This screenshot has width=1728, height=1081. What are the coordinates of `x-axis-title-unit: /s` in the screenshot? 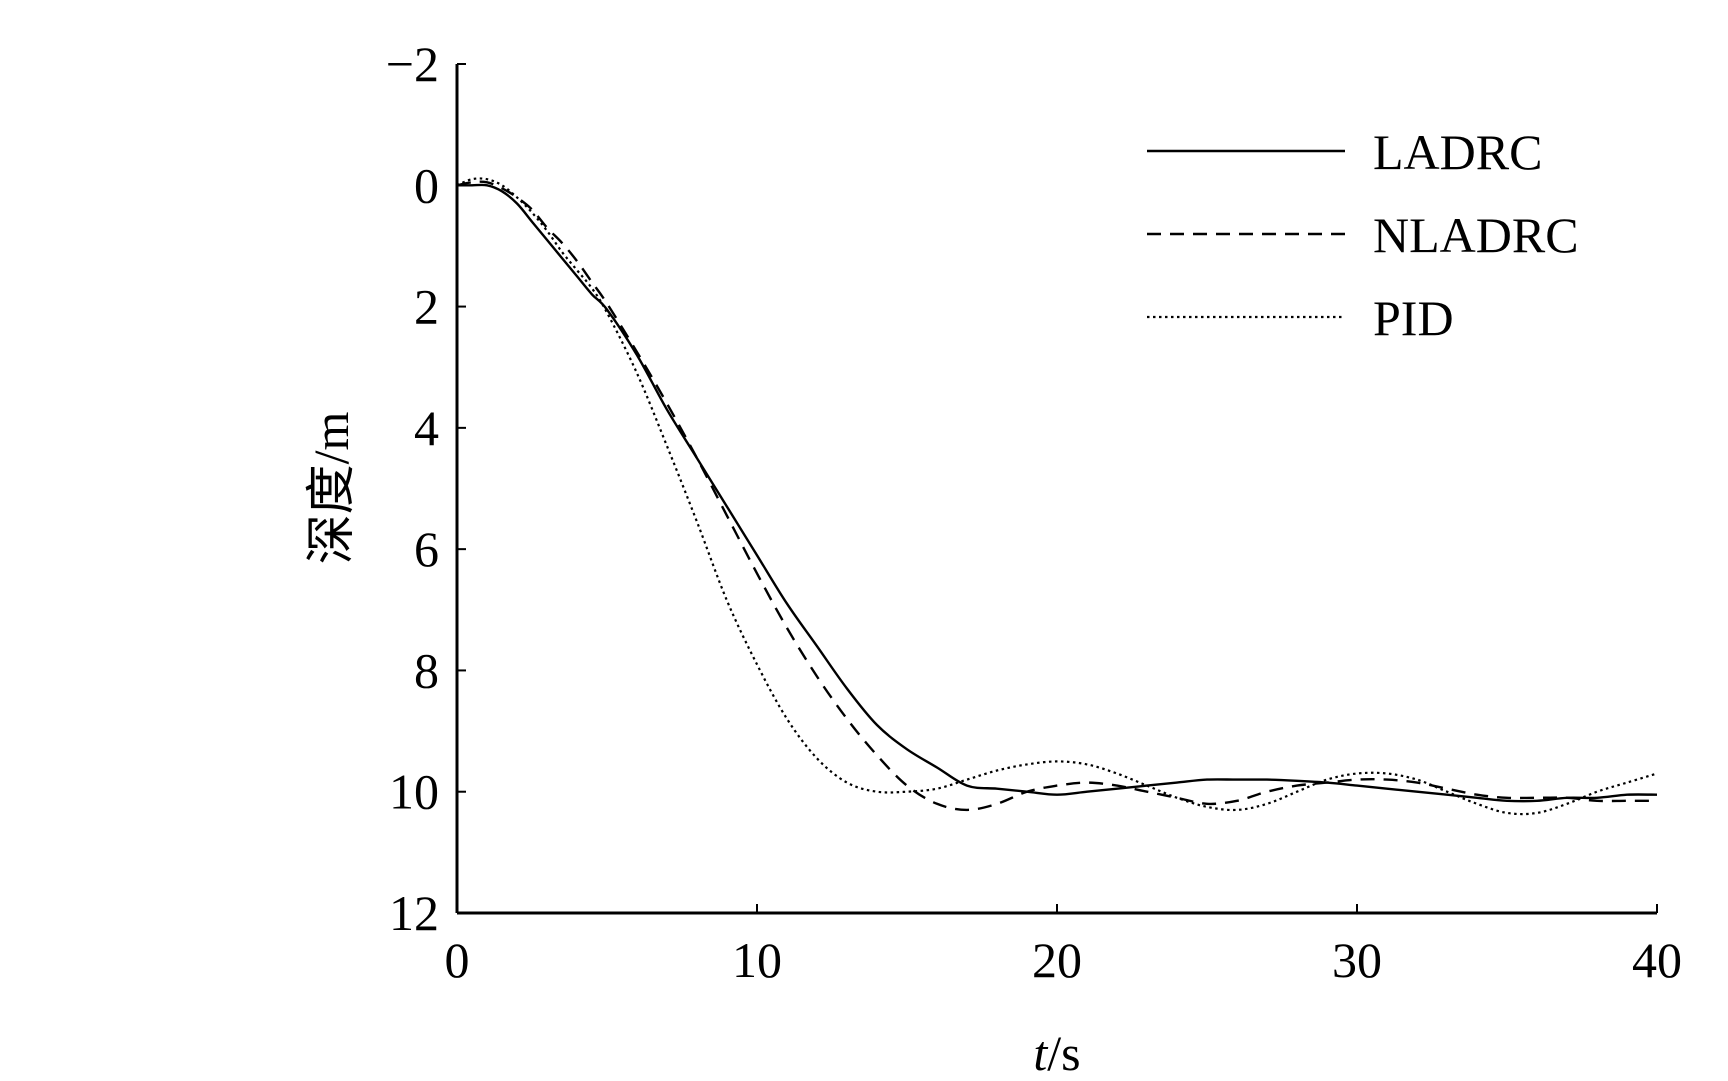 It's located at (1063, 1053).